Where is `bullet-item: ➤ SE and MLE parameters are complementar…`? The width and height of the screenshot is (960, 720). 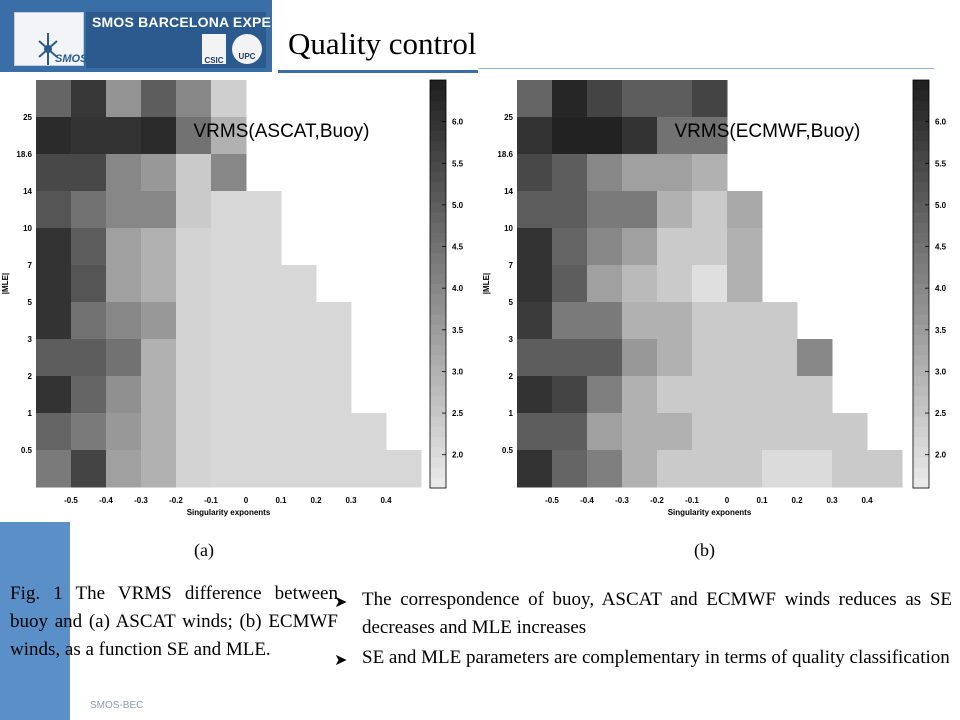
bullet-item: ➤ SE and MLE parameters are complementar… is located at coordinates (643, 659).